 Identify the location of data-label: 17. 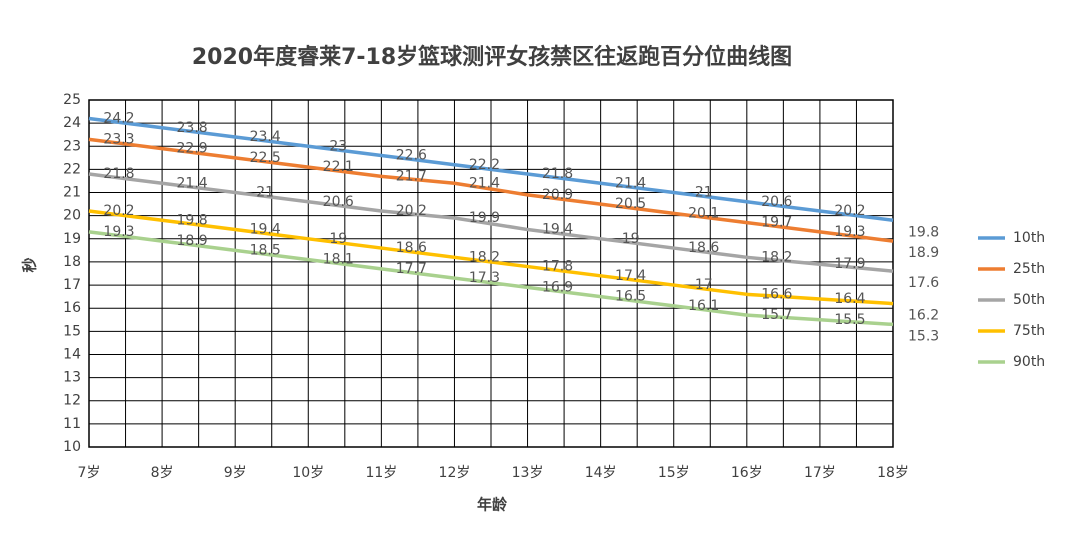
(704, 285).